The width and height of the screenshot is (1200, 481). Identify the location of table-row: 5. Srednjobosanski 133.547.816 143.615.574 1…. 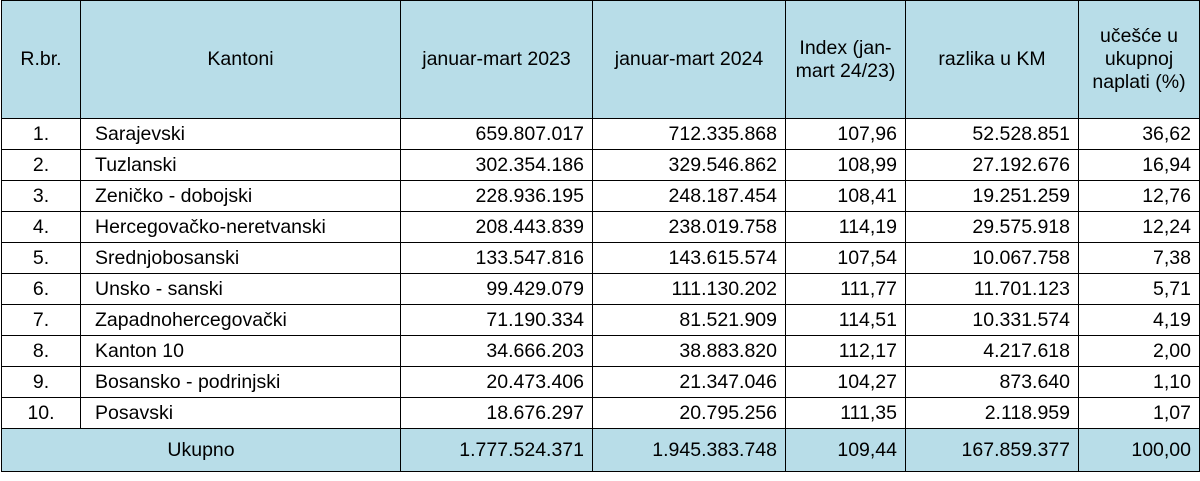
(600, 258).